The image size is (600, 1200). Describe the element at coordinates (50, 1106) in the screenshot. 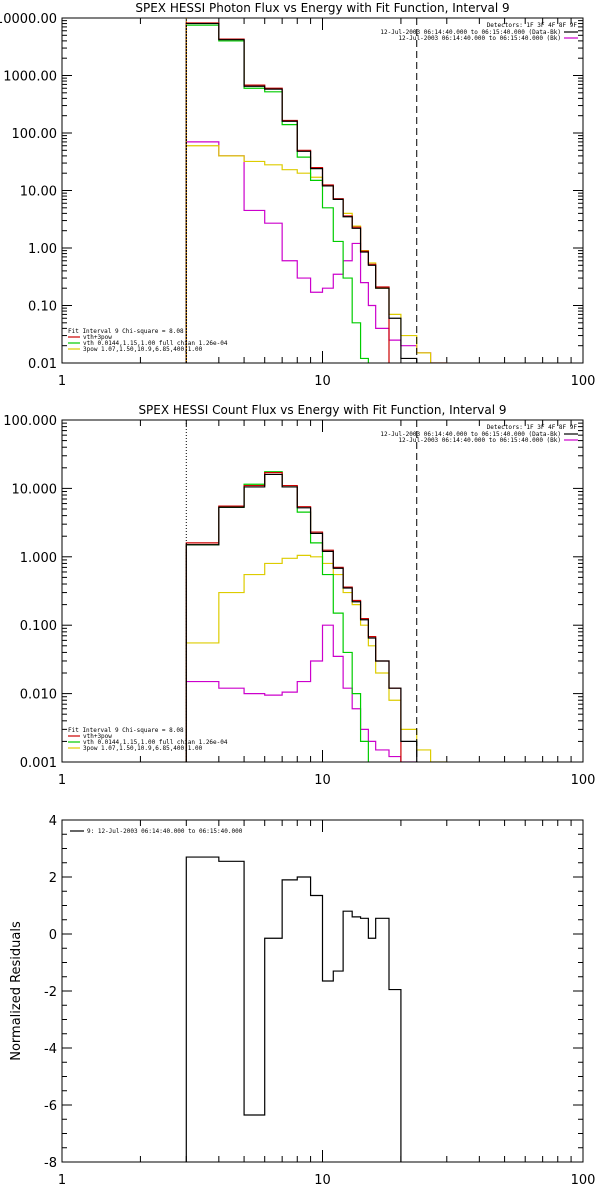

I see `y-tick-label: -6` at that location.